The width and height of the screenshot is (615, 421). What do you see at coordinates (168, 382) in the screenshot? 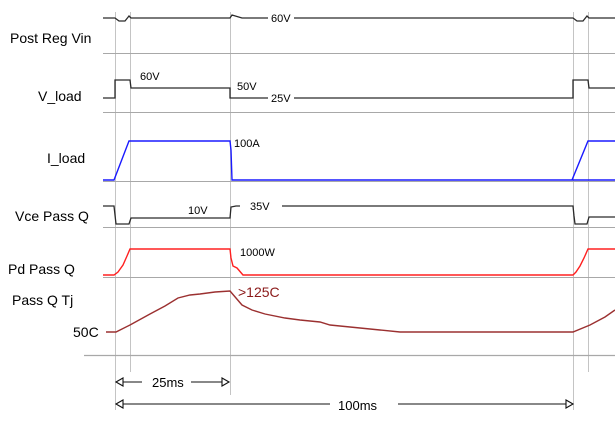
I see `dimension-25ms-label: 25ms` at bounding box center [168, 382].